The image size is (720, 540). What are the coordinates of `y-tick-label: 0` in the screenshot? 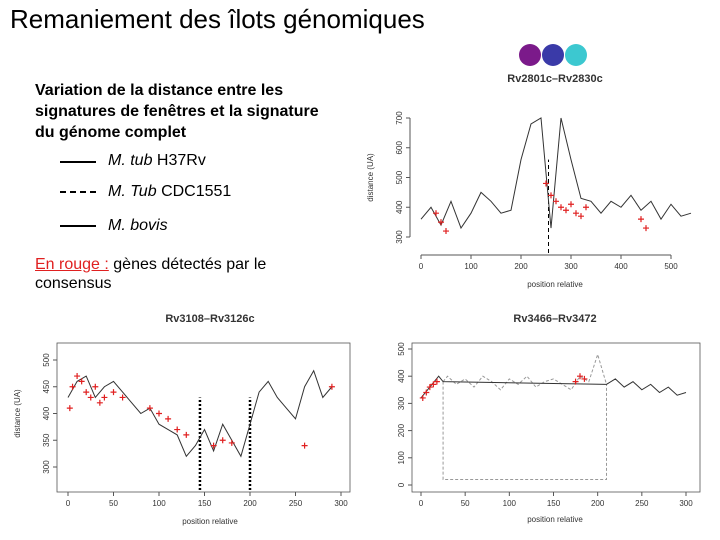 It's located at (401, 484).